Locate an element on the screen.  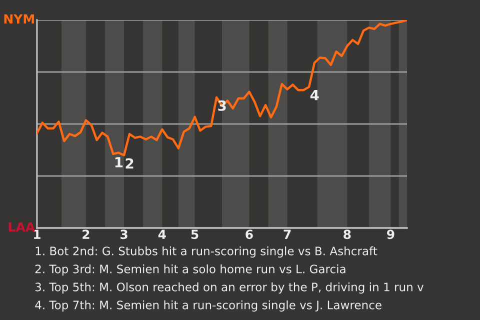
x-tick-label: 2 is located at coordinates (86, 234).